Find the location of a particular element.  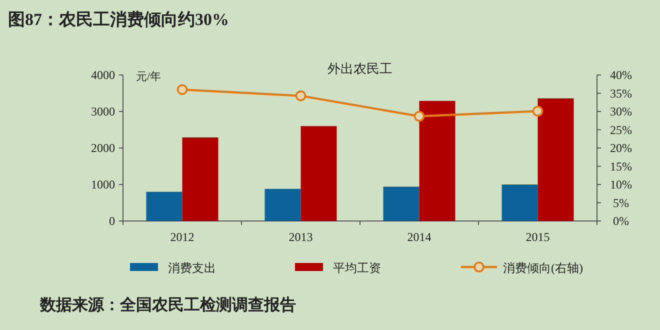

x-tick-label: 2012 is located at coordinates (182, 237).